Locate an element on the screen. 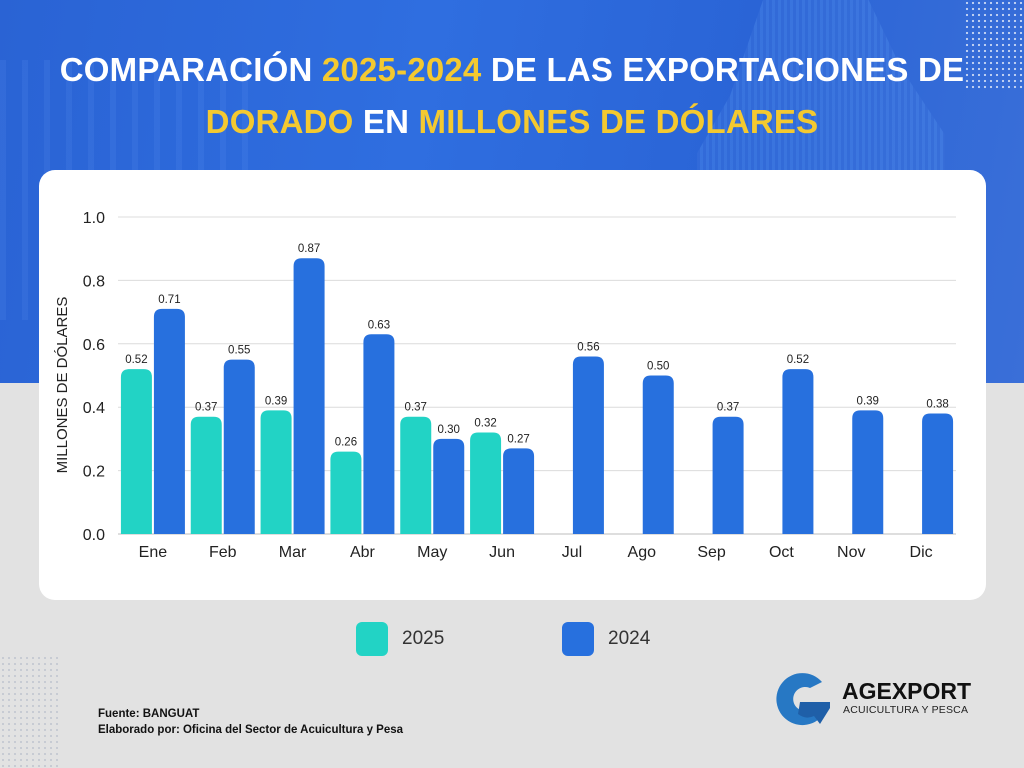  x-tick-label: Ene is located at coordinates (153, 552).